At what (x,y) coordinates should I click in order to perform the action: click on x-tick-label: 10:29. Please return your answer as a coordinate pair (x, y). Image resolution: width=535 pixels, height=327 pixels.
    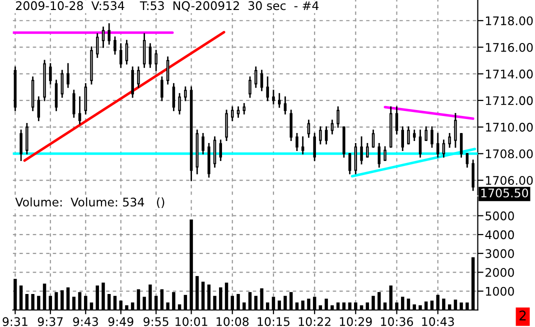
    Looking at the image, I should click on (356, 321).